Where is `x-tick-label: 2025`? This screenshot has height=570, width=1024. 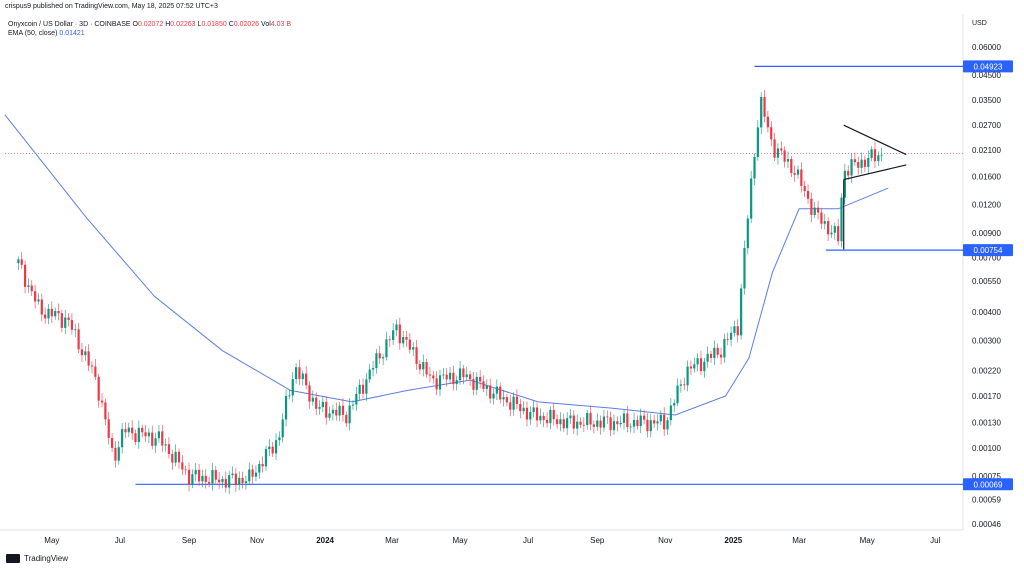 x-tick-label: 2025 is located at coordinates (733, 540).